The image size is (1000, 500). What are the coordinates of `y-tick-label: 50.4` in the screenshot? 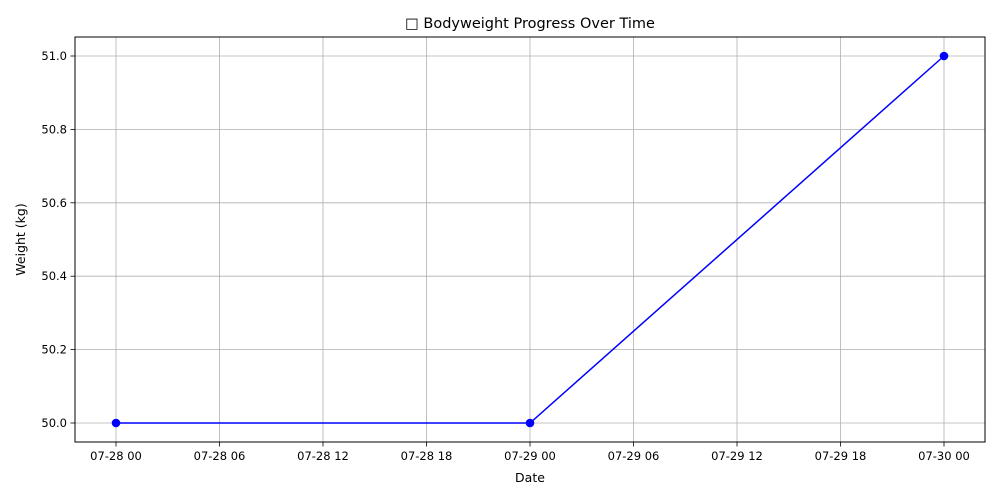 It's located at (54, 276).